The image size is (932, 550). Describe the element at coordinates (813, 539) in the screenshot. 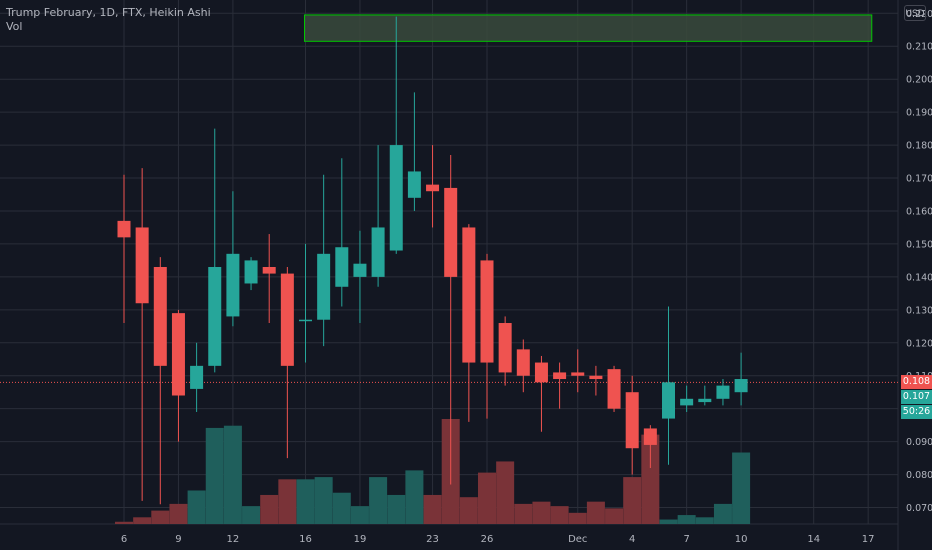

I see `x-tick-label: 14` at that location.